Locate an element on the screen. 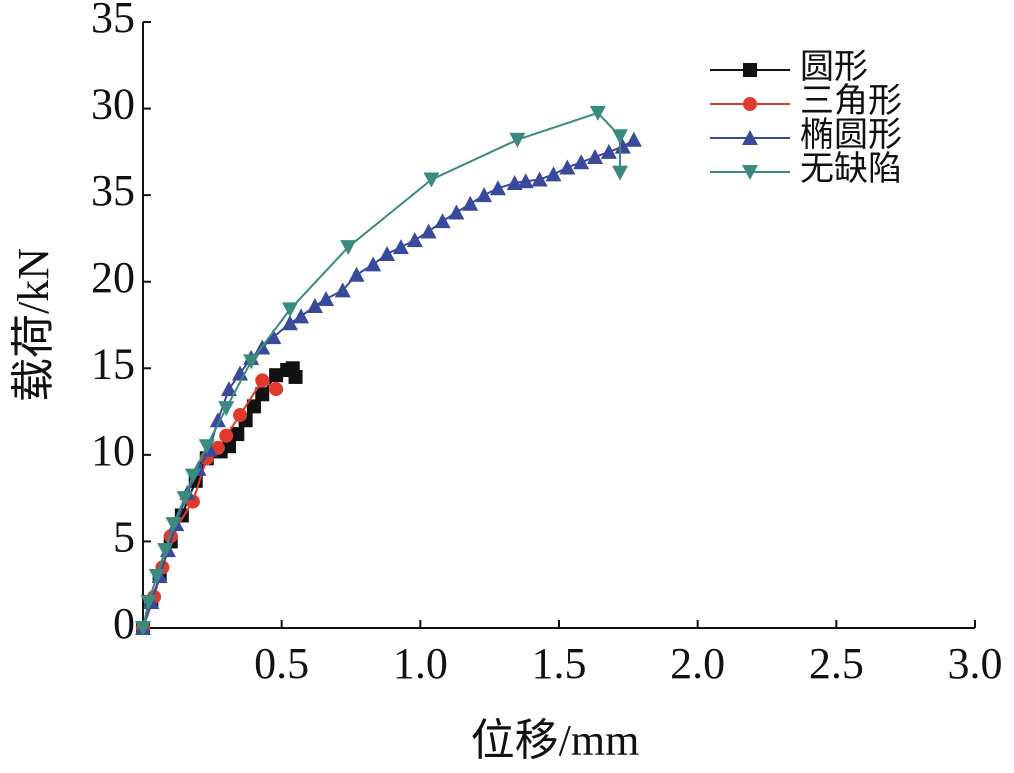  y-tick-label: 20 is located at coordinates (113, 277).